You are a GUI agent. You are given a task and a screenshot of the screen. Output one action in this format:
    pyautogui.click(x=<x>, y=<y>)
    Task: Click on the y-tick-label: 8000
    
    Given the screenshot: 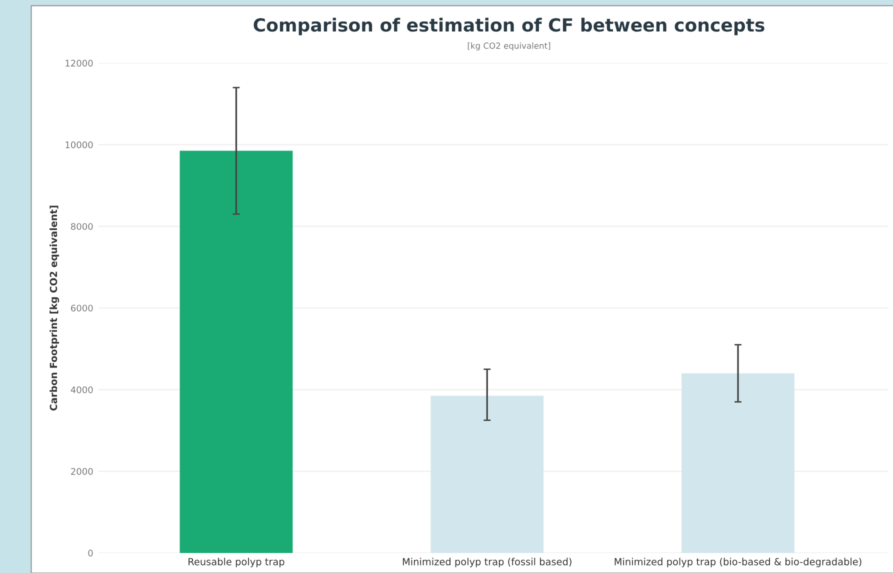 What is the action you would take?
    pyautogui.click(x=82, y=226)
    